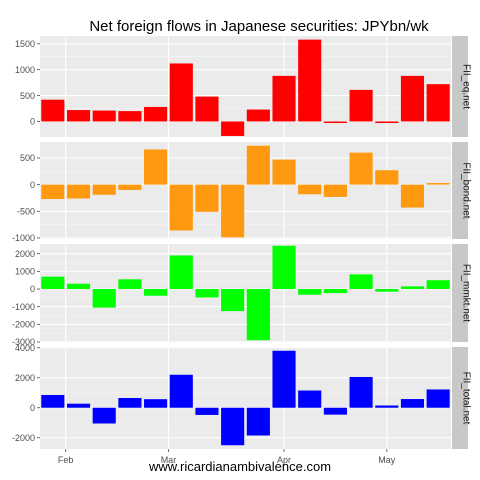  Describe the element at coordinates (284, 460) in the screenshot. I see `x-tick-label: Apr` at that location.